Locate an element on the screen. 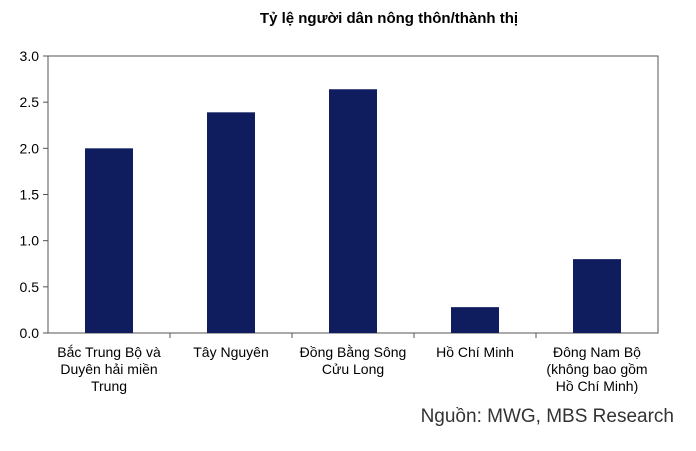  x-category-label: Đông Nam Bộ (không bao gồm Hồ Chí Minh) is located at coordinates (596, 369).